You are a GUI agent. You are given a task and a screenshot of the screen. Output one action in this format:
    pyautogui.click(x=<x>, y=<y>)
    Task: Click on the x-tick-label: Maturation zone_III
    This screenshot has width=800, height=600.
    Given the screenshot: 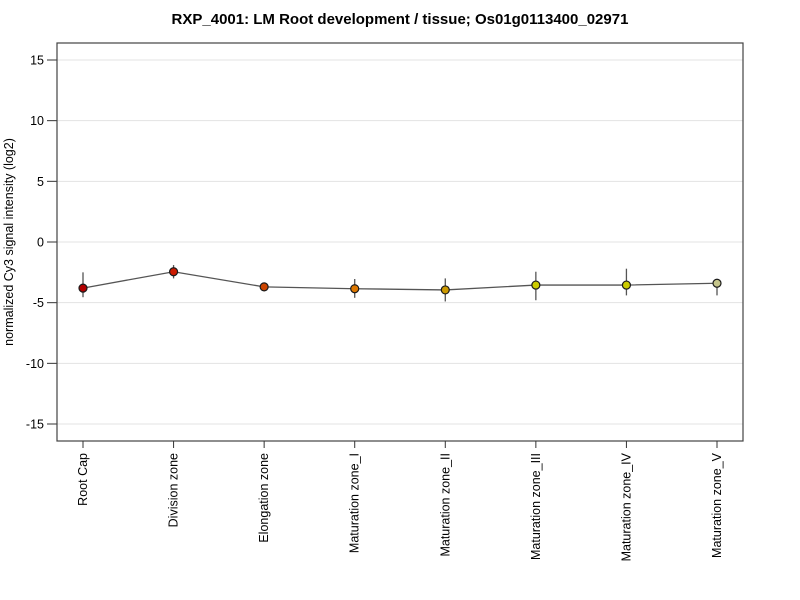 What is the action you would take?
    pyautogui.click(x=536, y=506)
    